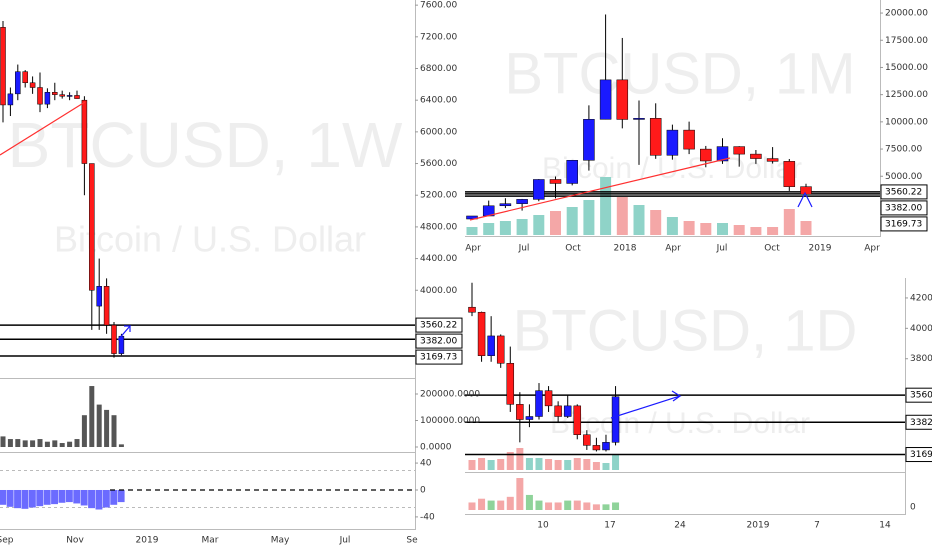 This screenshot has width=932, height=550. Describe the element at coordinates (543, 526) in the screenshot. I see `x-tick-label: 10` at that location.